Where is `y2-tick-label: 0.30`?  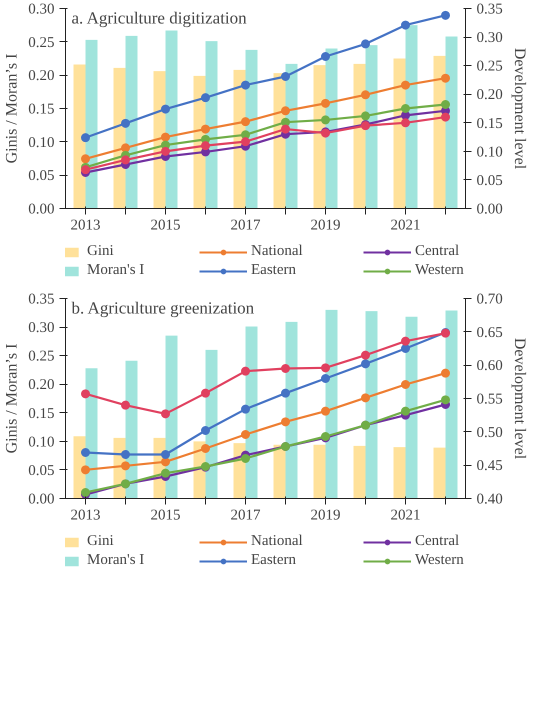 y2-tick-label: 0.30 is located at coordinates (489, 38).